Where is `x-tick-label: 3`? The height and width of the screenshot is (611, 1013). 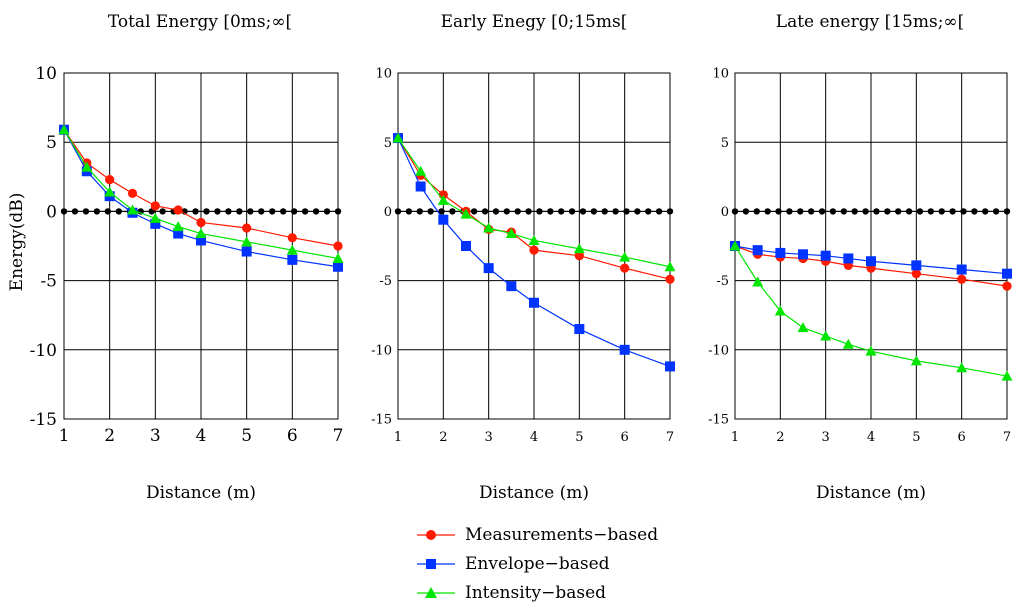
x-tick-label: 3 is located at coordinates (489, 437).